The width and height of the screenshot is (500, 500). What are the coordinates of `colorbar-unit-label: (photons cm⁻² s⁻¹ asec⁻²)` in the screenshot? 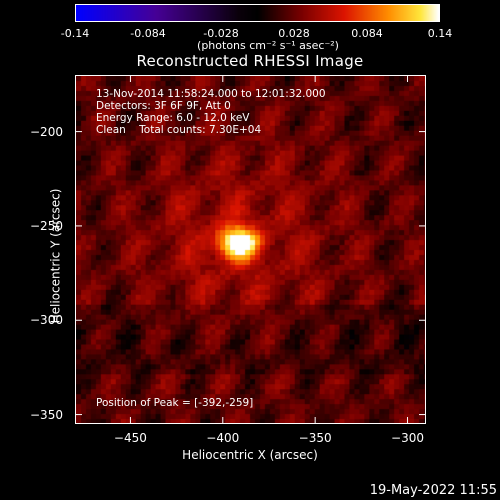 It's located at (268, 45).